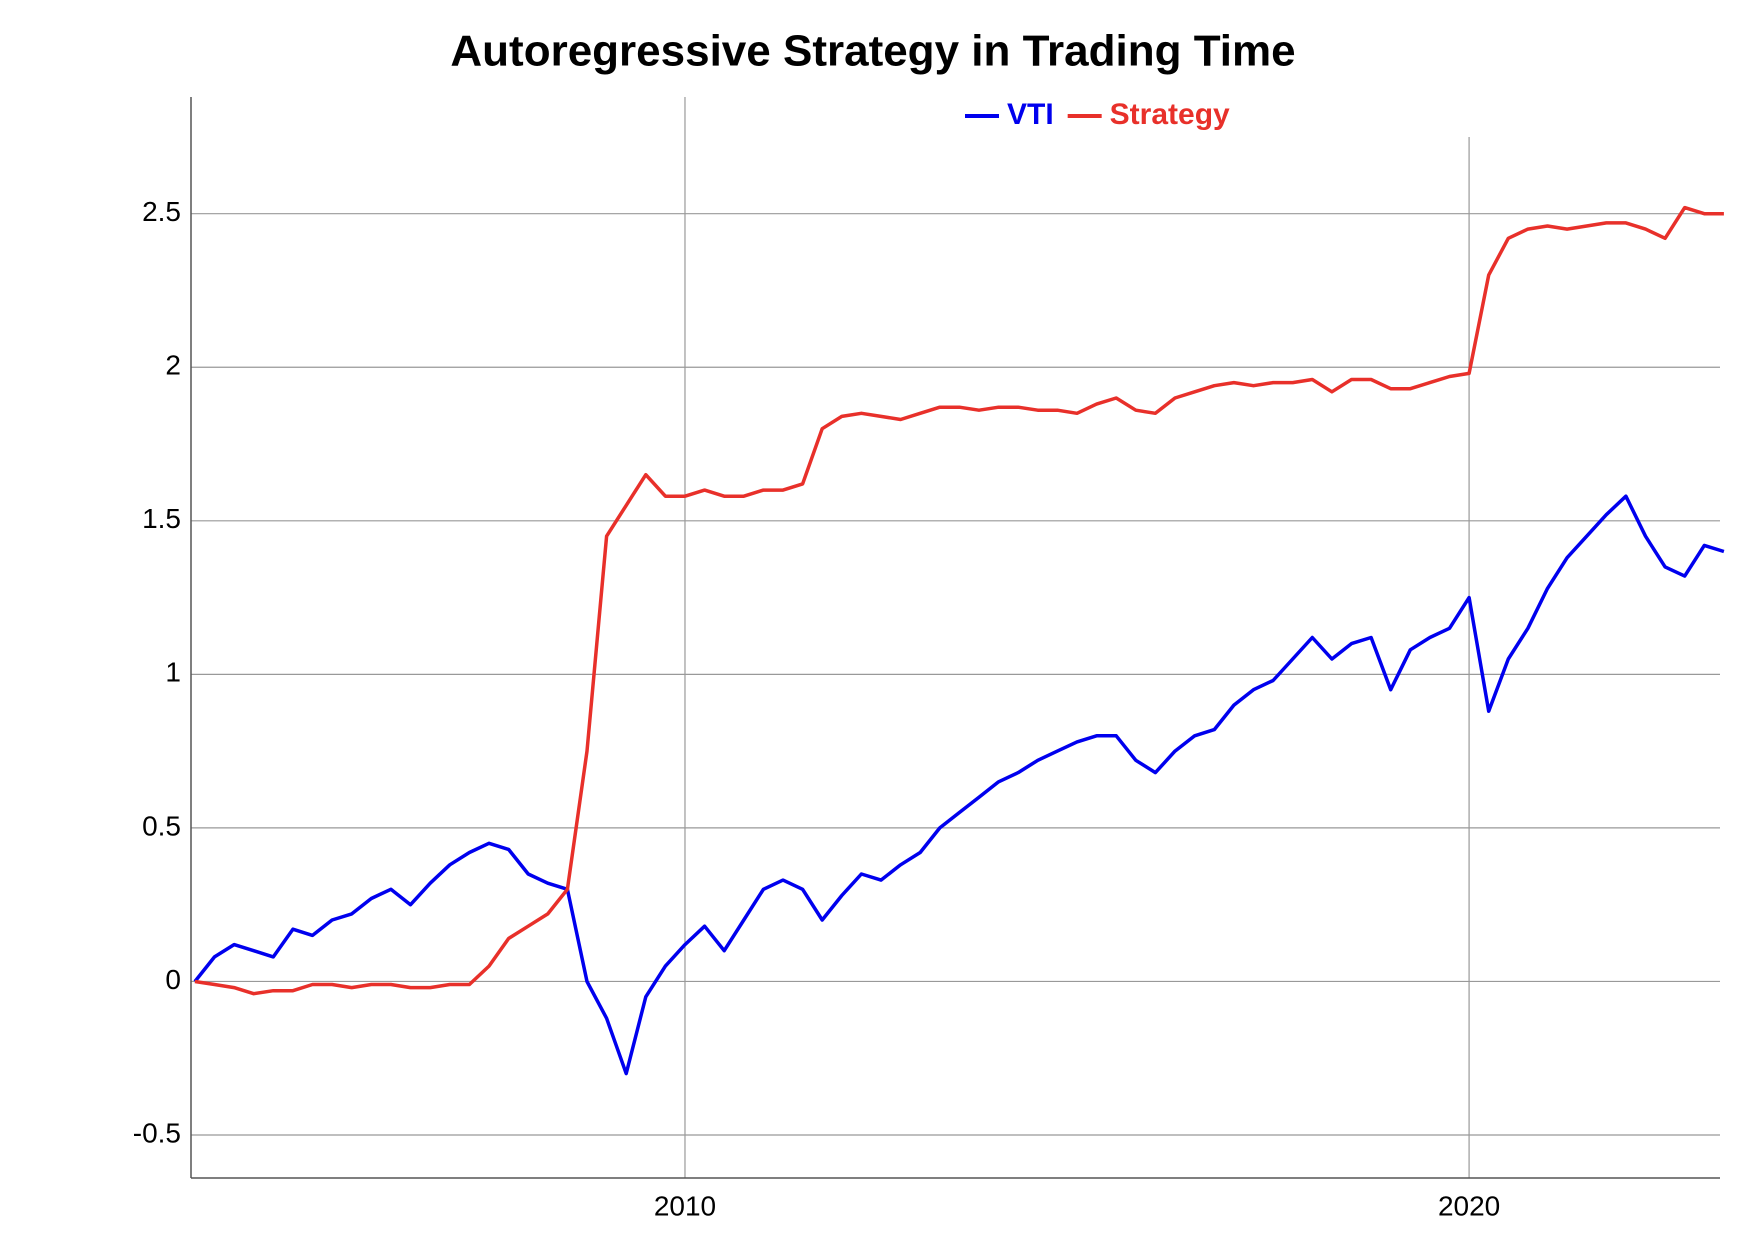 The width and height of the screenshot is (1746, 1246). Describe the element at coordinates (173, 672) in the screenshot. I see `y-tick-label: 1` at that location.